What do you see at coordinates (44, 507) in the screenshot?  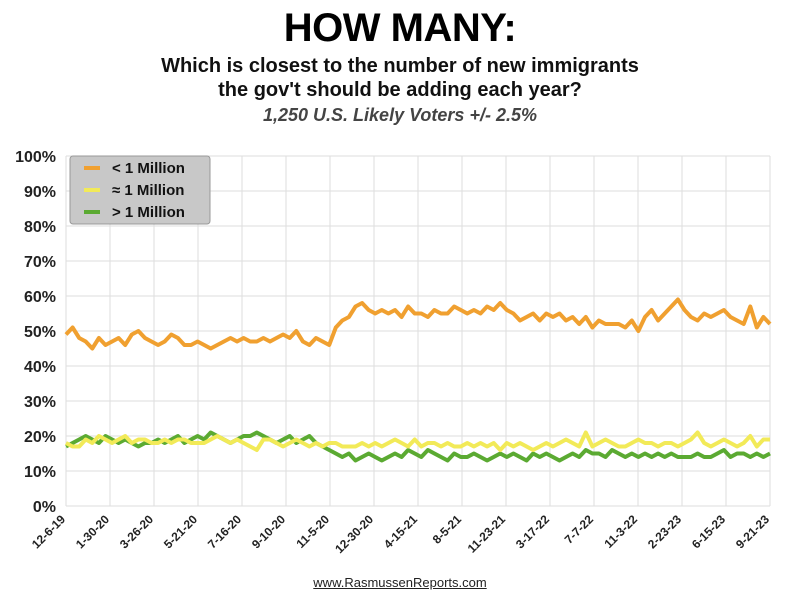 I see `y-tick-label: 0%` at bounding box center [44, 507].